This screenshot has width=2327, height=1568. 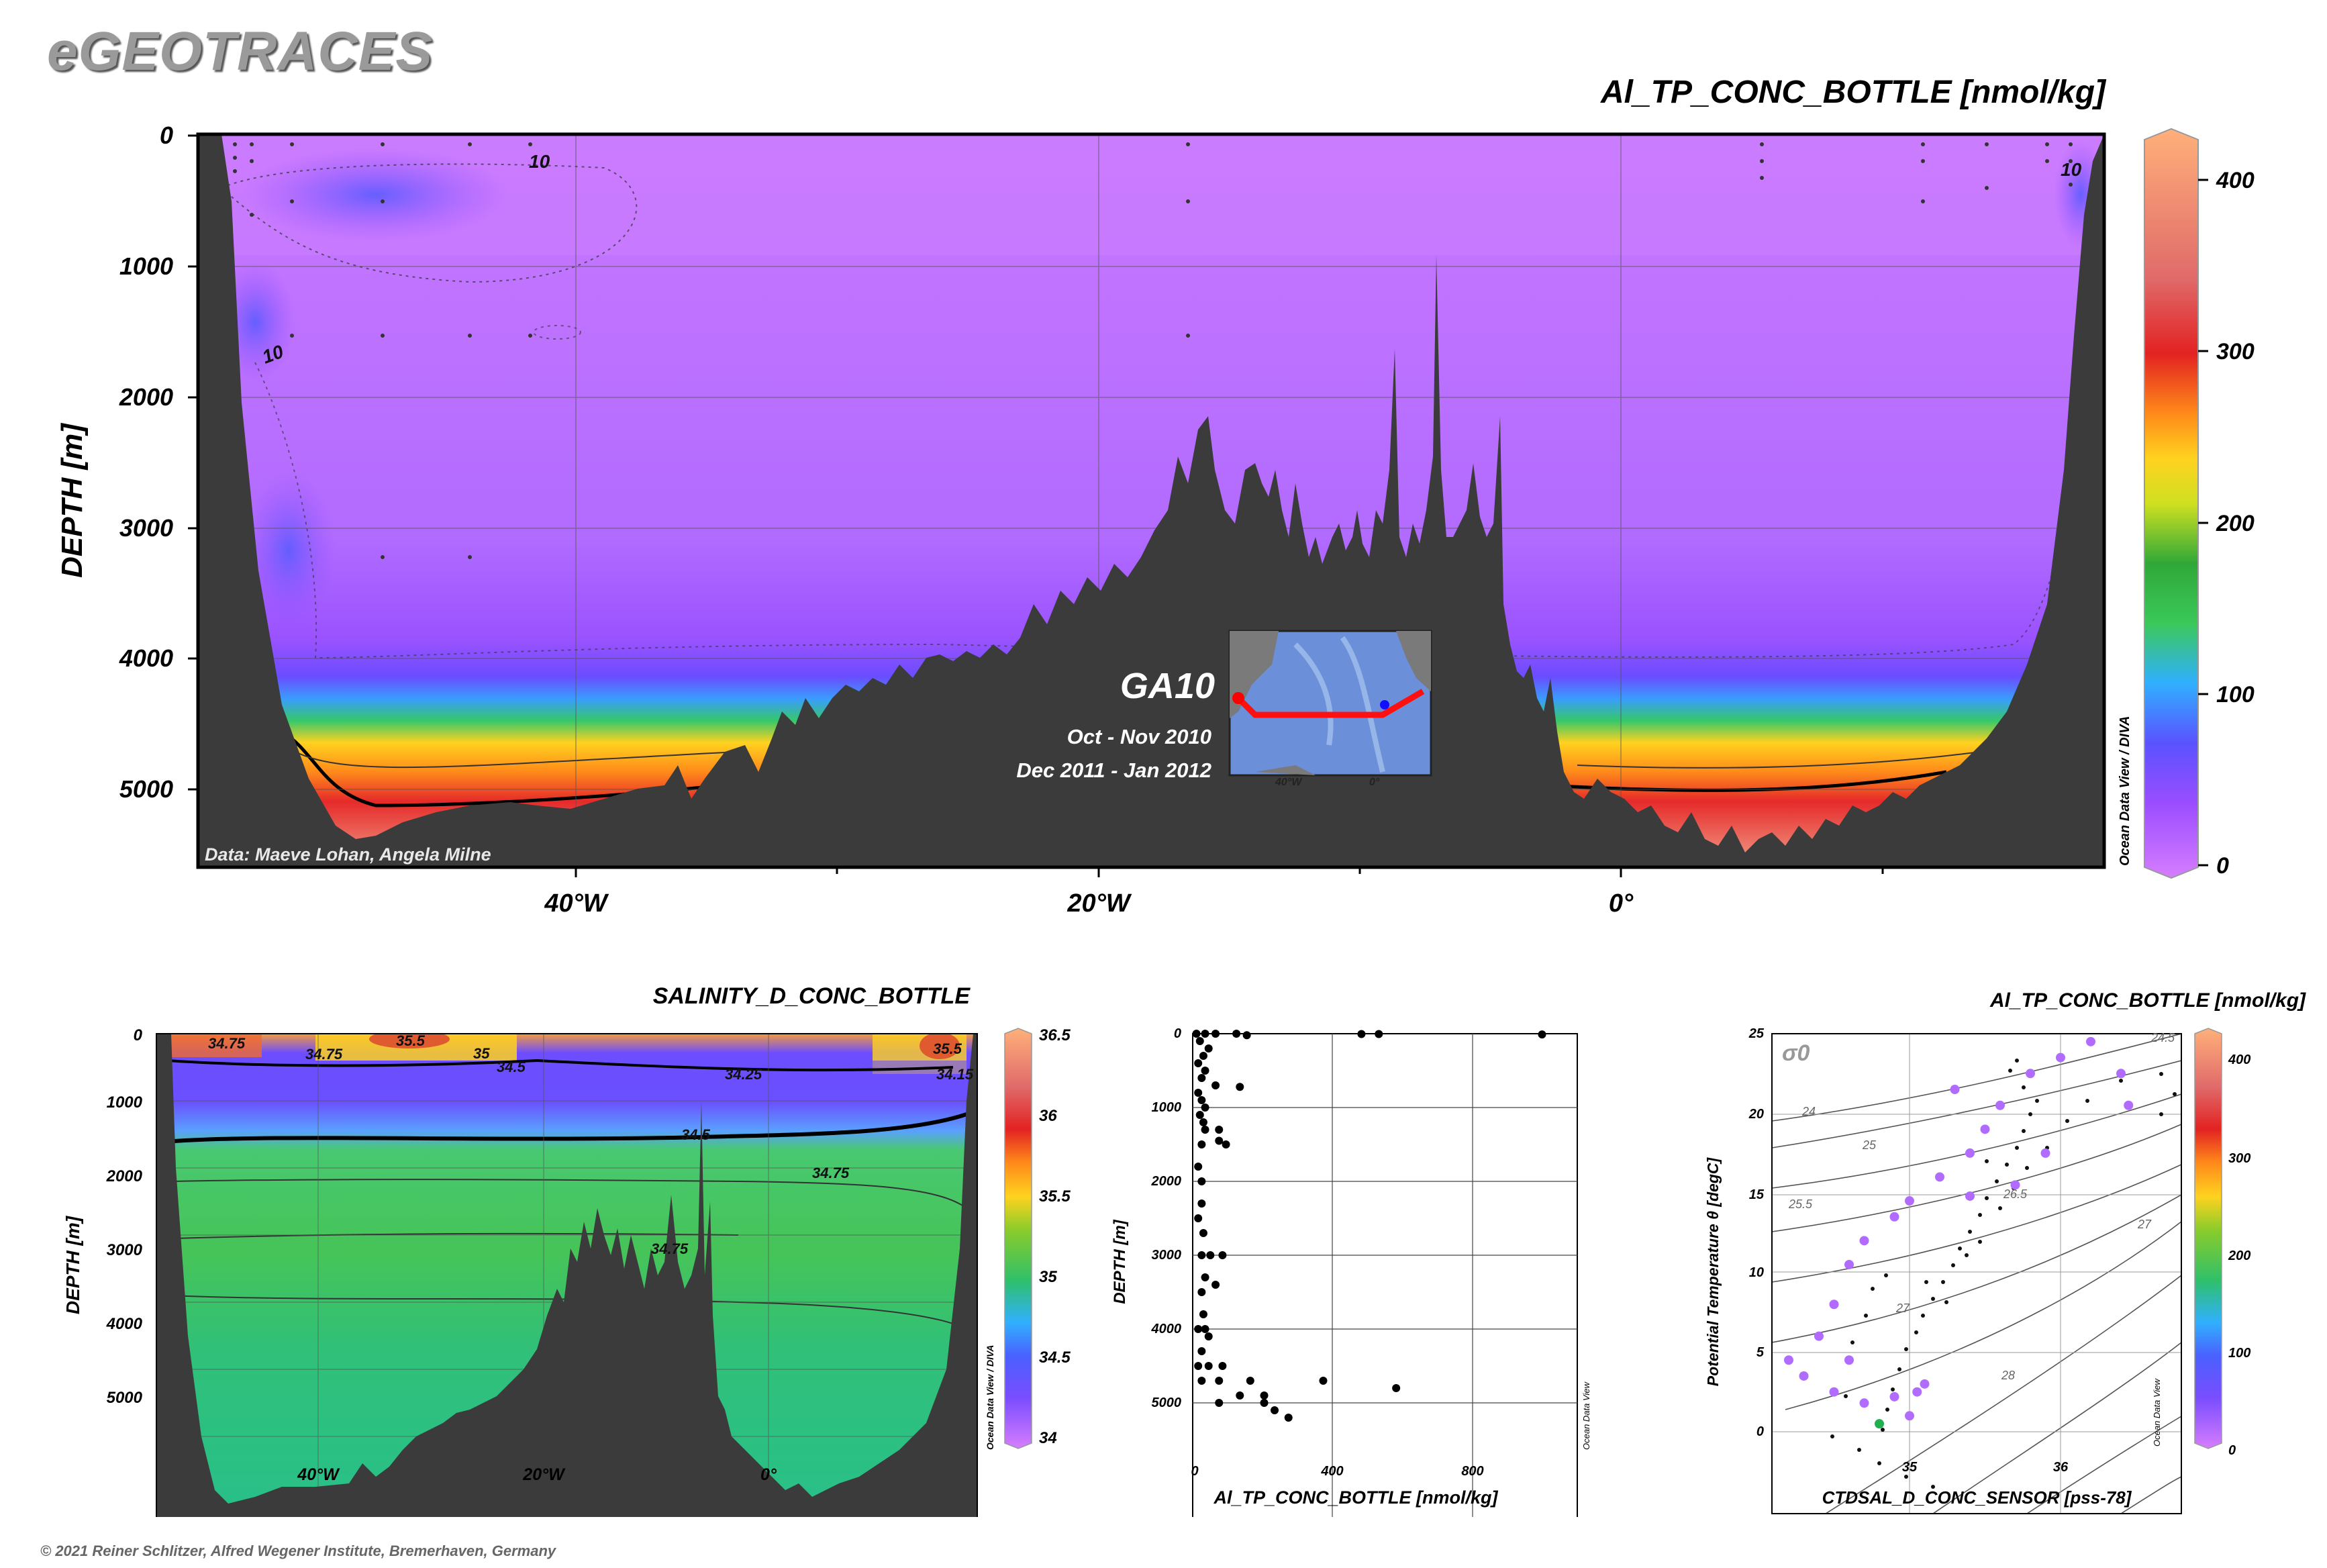 I want to click on sal-contour-label: 35.5, so click(x=947, y=1048).